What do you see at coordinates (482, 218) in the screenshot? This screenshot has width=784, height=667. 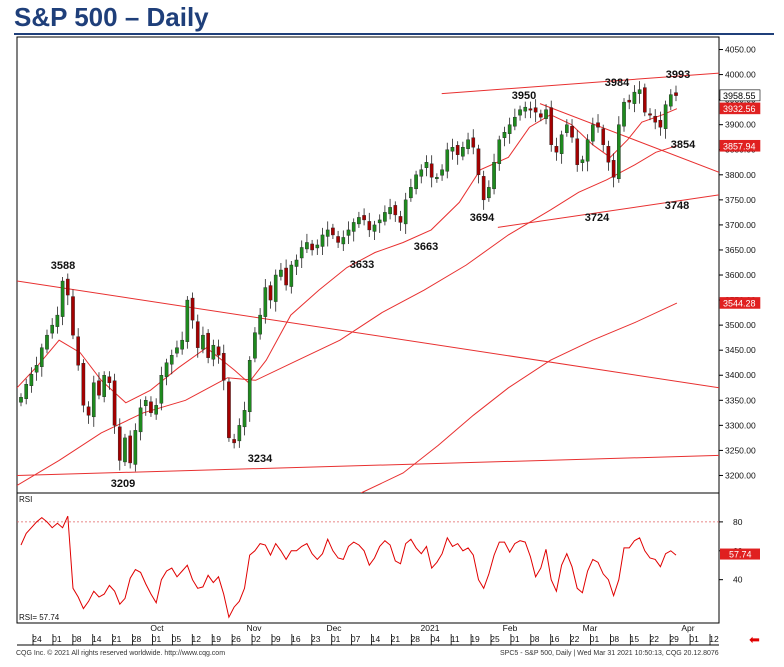 I see `annotation-label-3694: 3694` at bounding box center [482, 218].